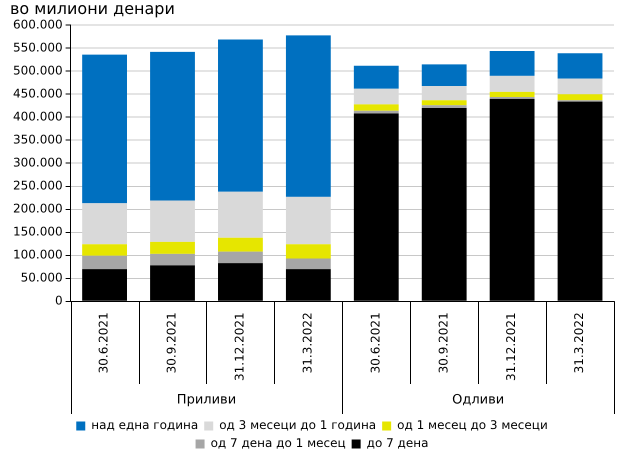  I want to click on y-tick-label: 100.000, so click(38, 254).